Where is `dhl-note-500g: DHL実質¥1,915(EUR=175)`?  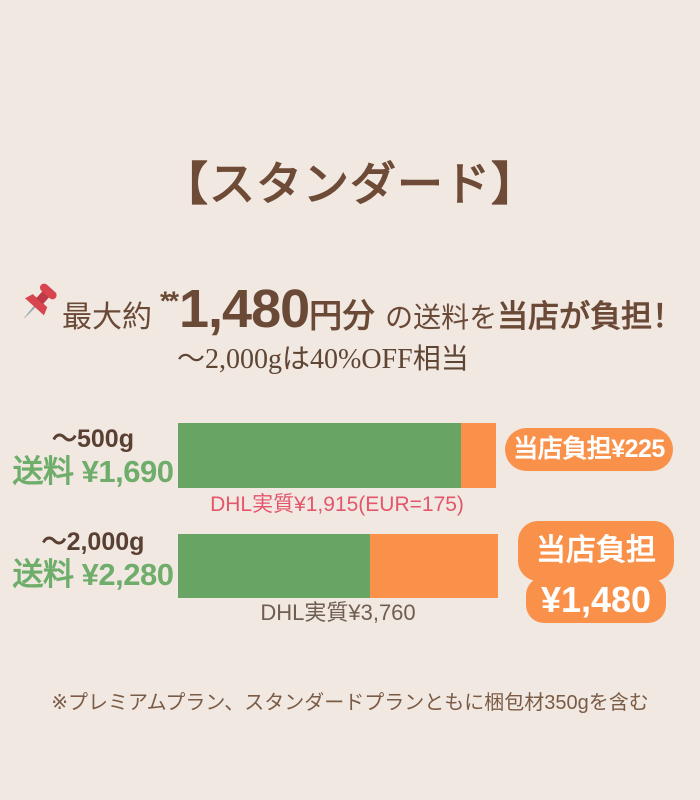 dhl-note-500g: DHL実質¥1,915(EUR=175) is located at coordinates (337, 504).